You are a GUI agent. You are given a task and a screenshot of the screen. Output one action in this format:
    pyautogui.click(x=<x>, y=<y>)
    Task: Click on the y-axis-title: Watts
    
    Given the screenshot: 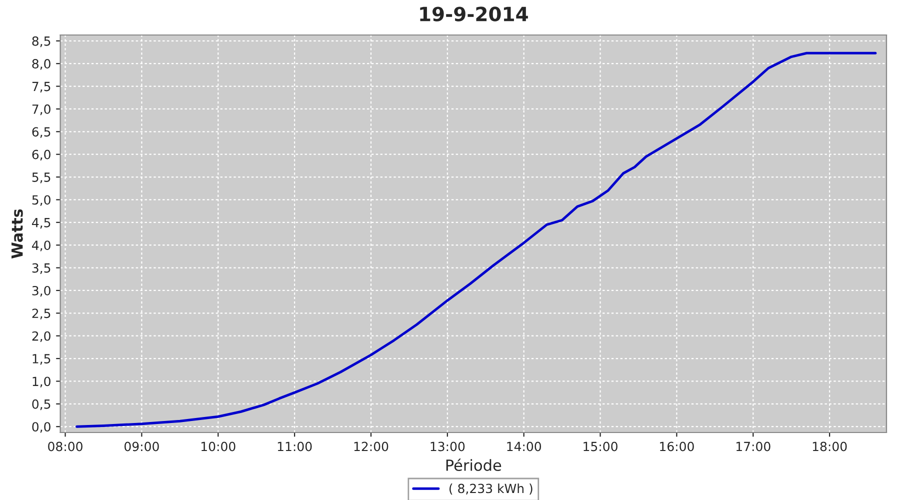 What is the action you would take?
    pyautogui.click(x=17, y=233)
    